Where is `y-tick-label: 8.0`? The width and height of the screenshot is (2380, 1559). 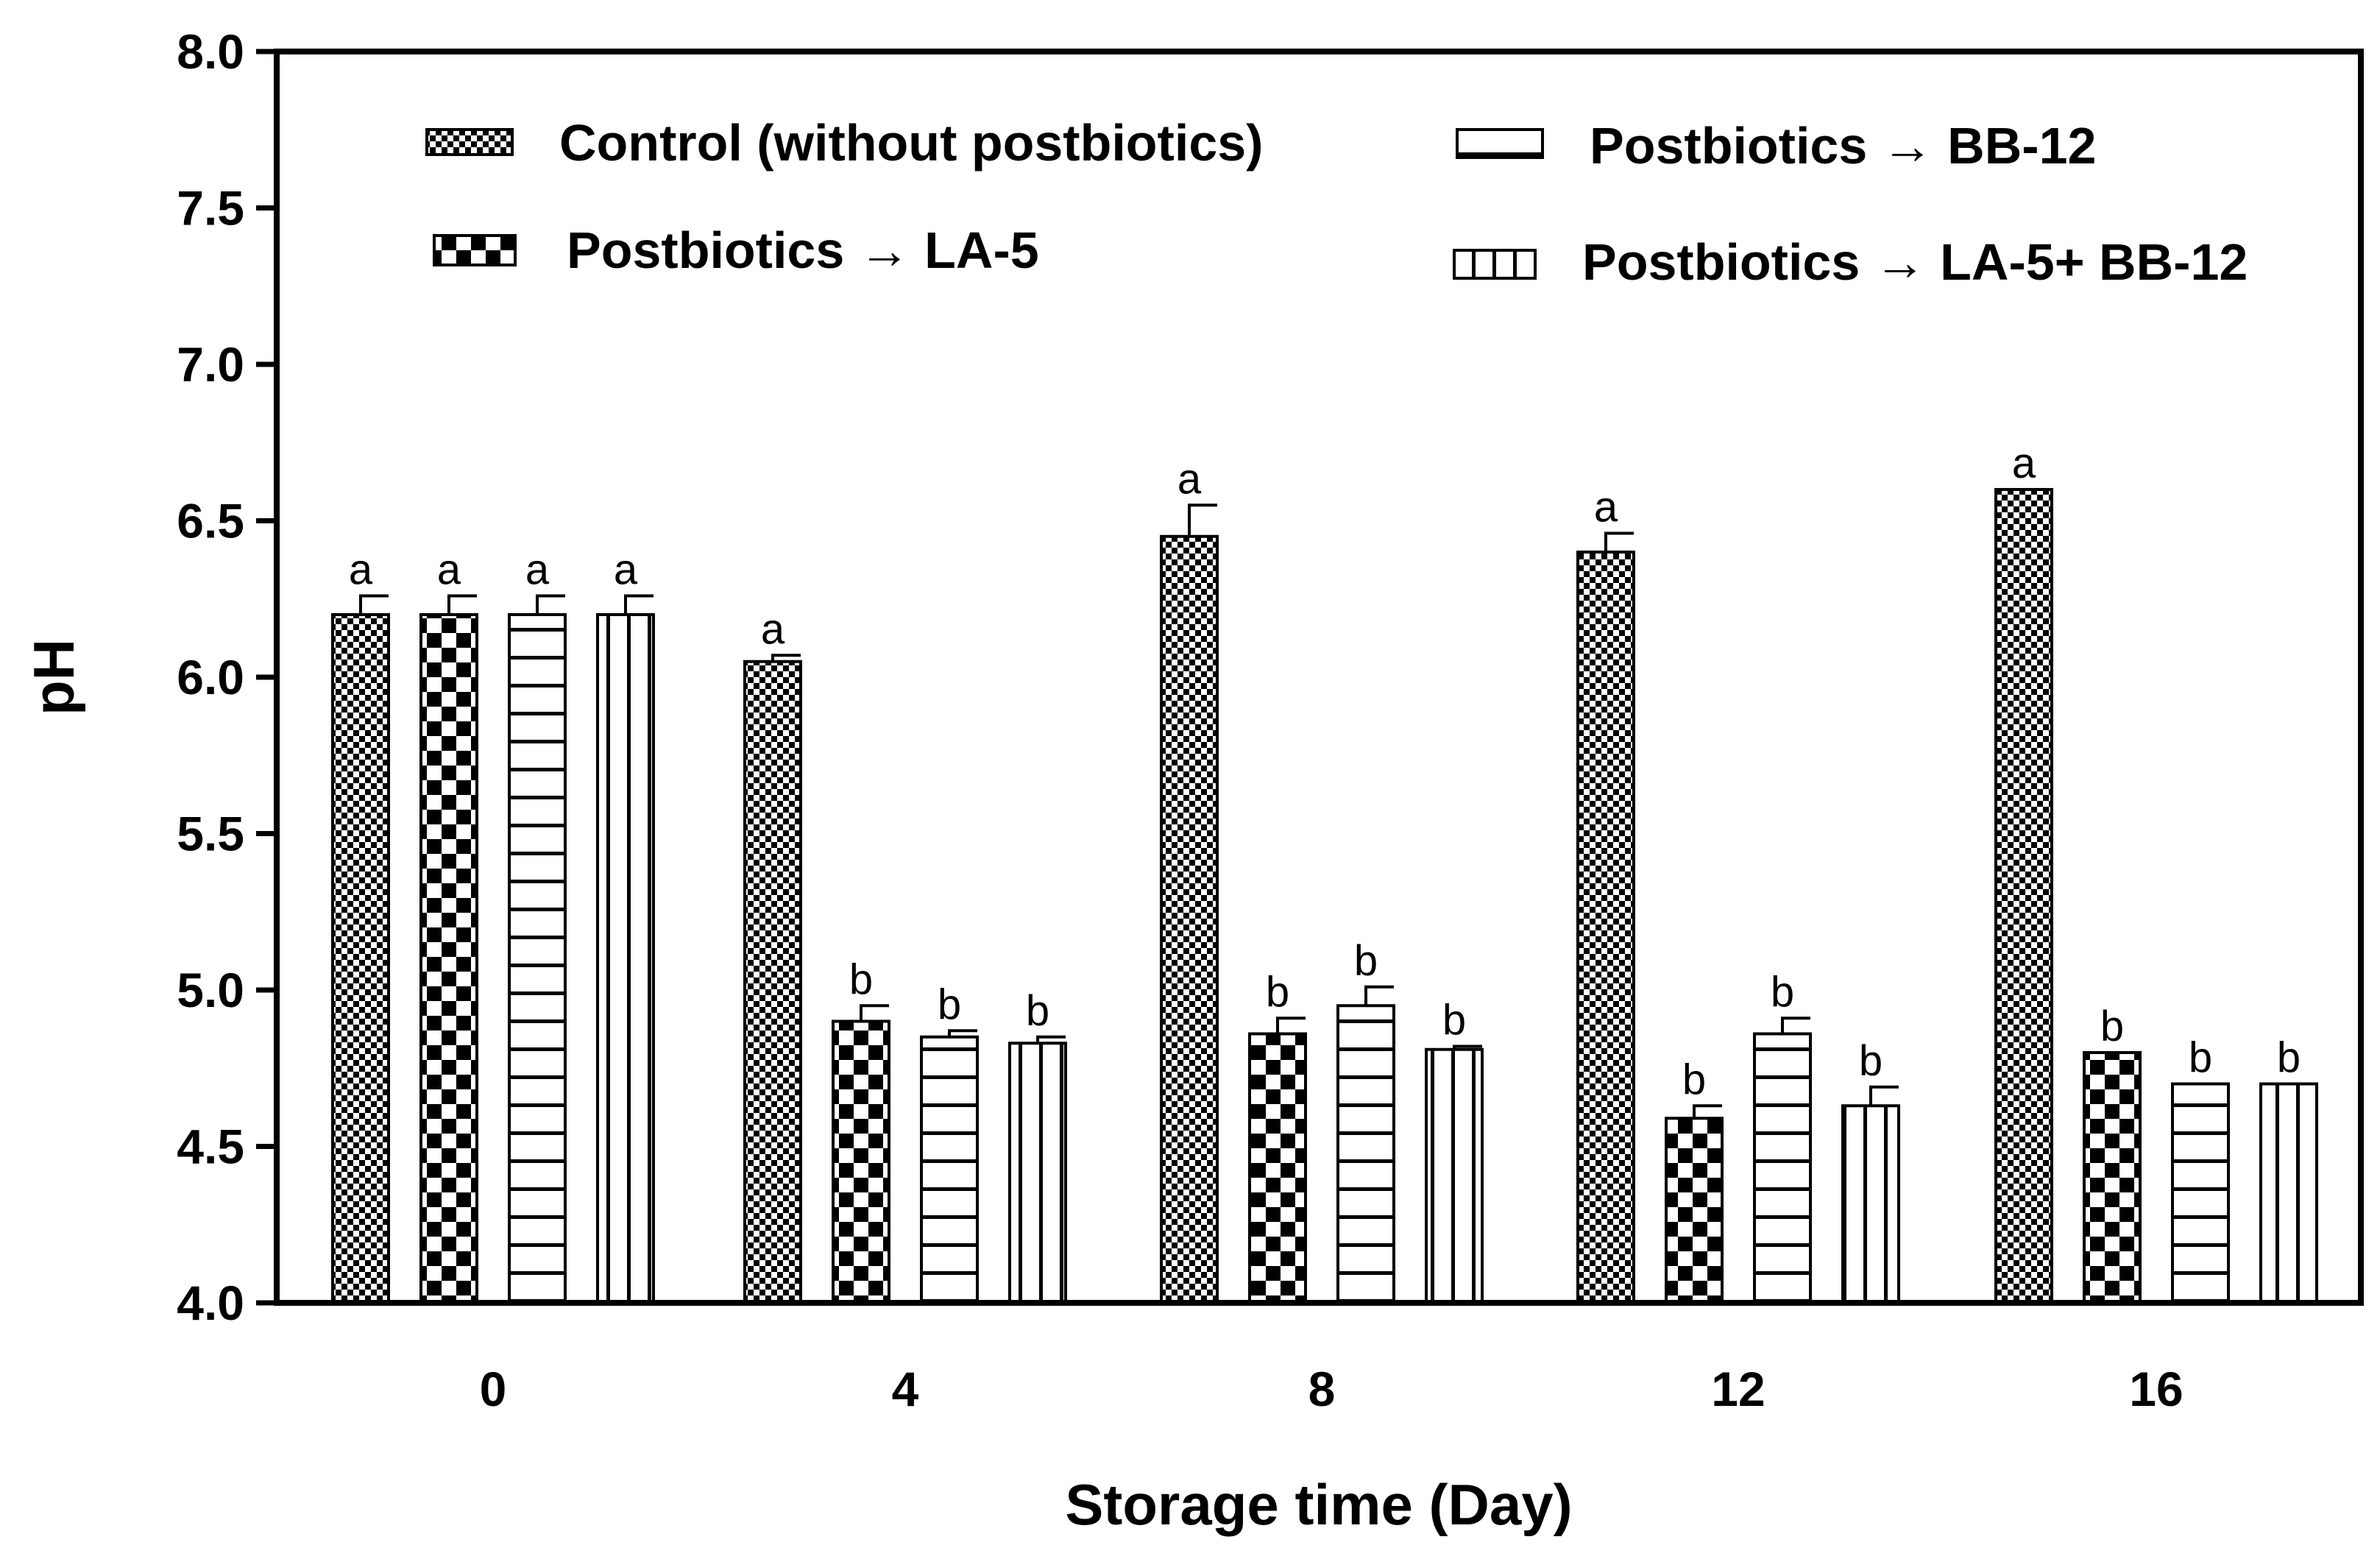
y-tick-label: 8.0 is located at coordinates (210, 52).